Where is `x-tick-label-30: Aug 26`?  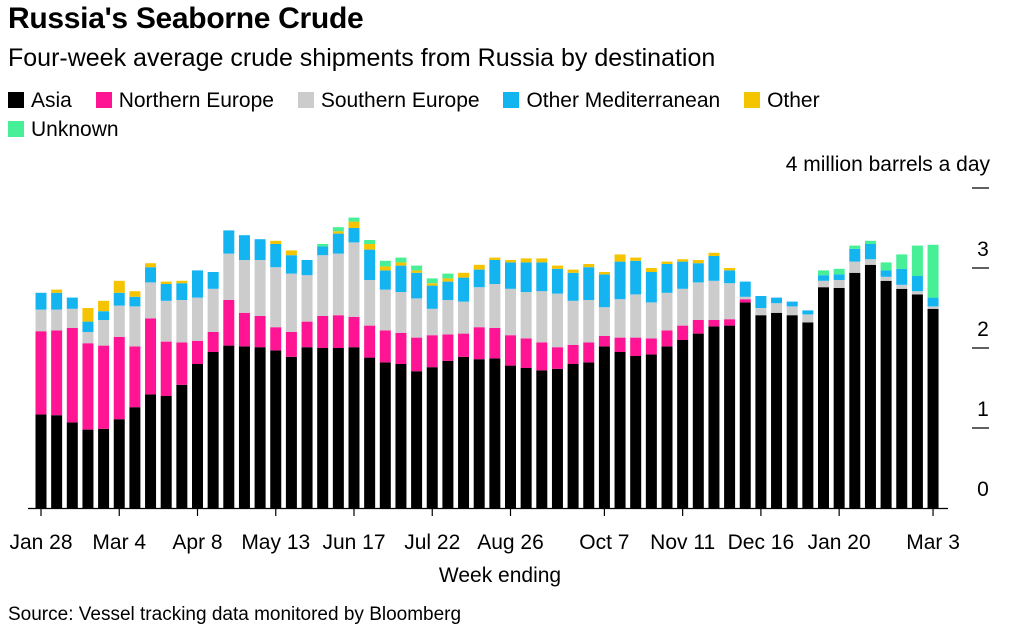 x-tick-label-30: Aug 26 is located at coordinates (510, 542).